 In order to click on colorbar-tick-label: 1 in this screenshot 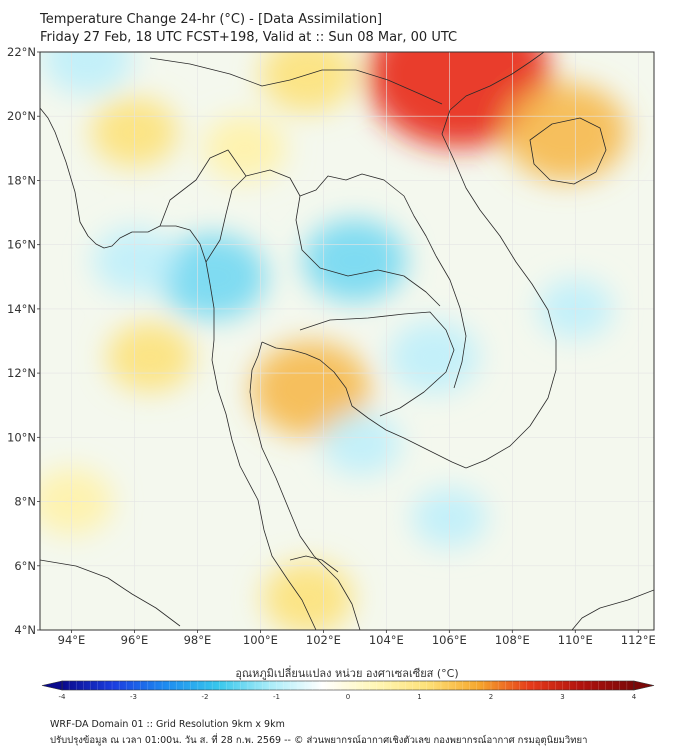, I will do `click(419, 697)`.